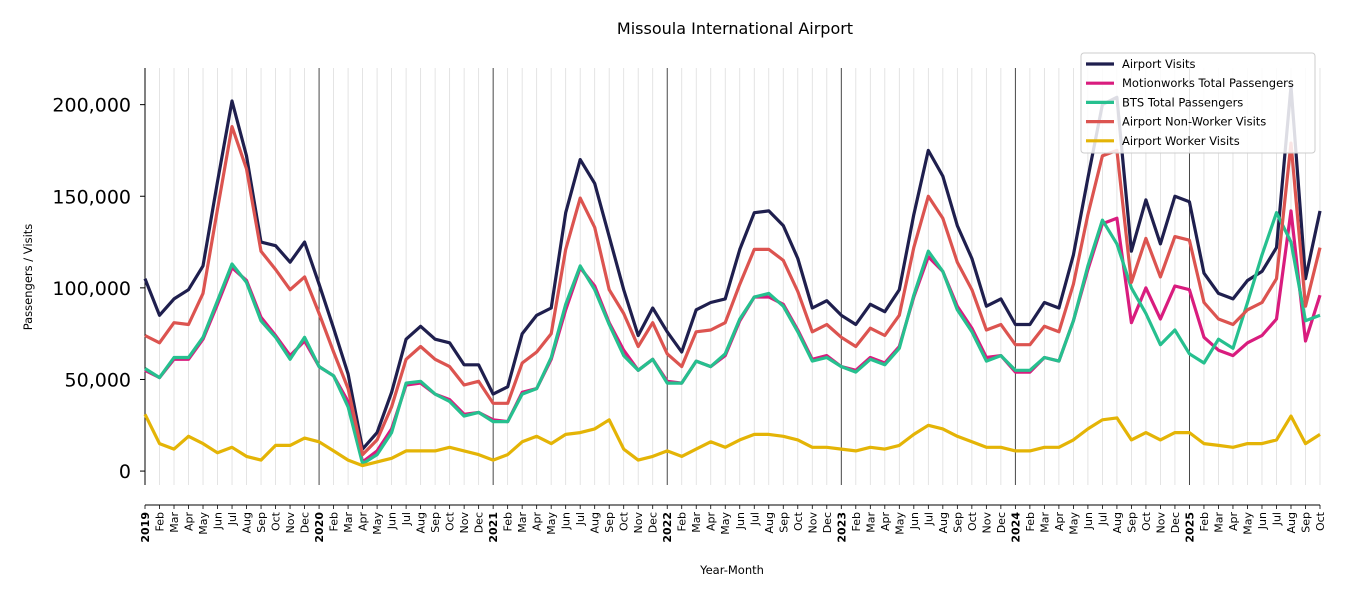 Image resolution: width=1350 pixels, height=600 pixels. What do you see at coordinates (1015, 527) in the screenshot?
I see `year-label: 2024` at bounding box center [1015, 527].